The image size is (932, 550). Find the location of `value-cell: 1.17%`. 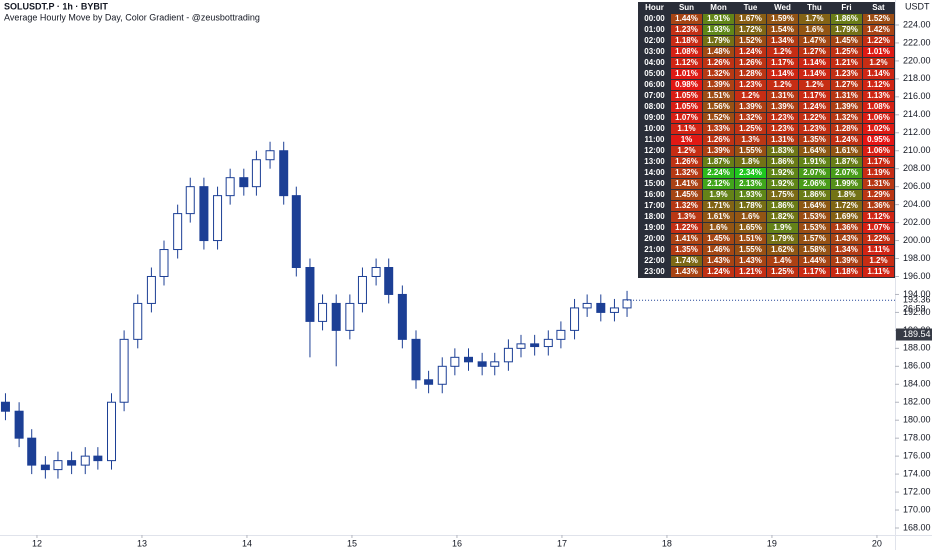

value-cell: 1.17% is located at coordinates (782, 63).